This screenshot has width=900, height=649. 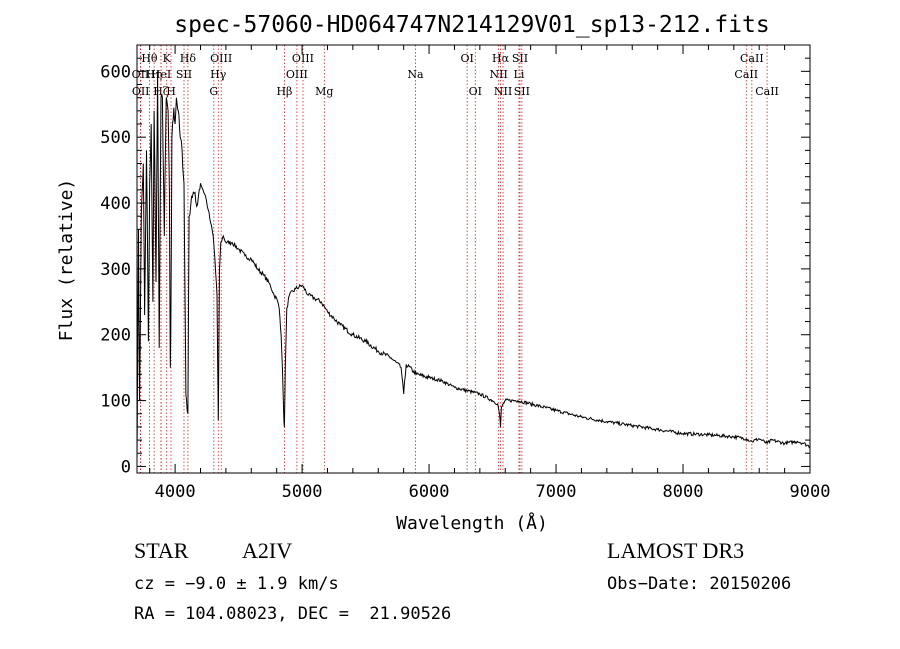 What do you see at coordinates (236, 584) in the screenshot?
I see `redshift-velocity: cz = −9.0 ± 1.9 km/s` at bounding box center [236, 584].